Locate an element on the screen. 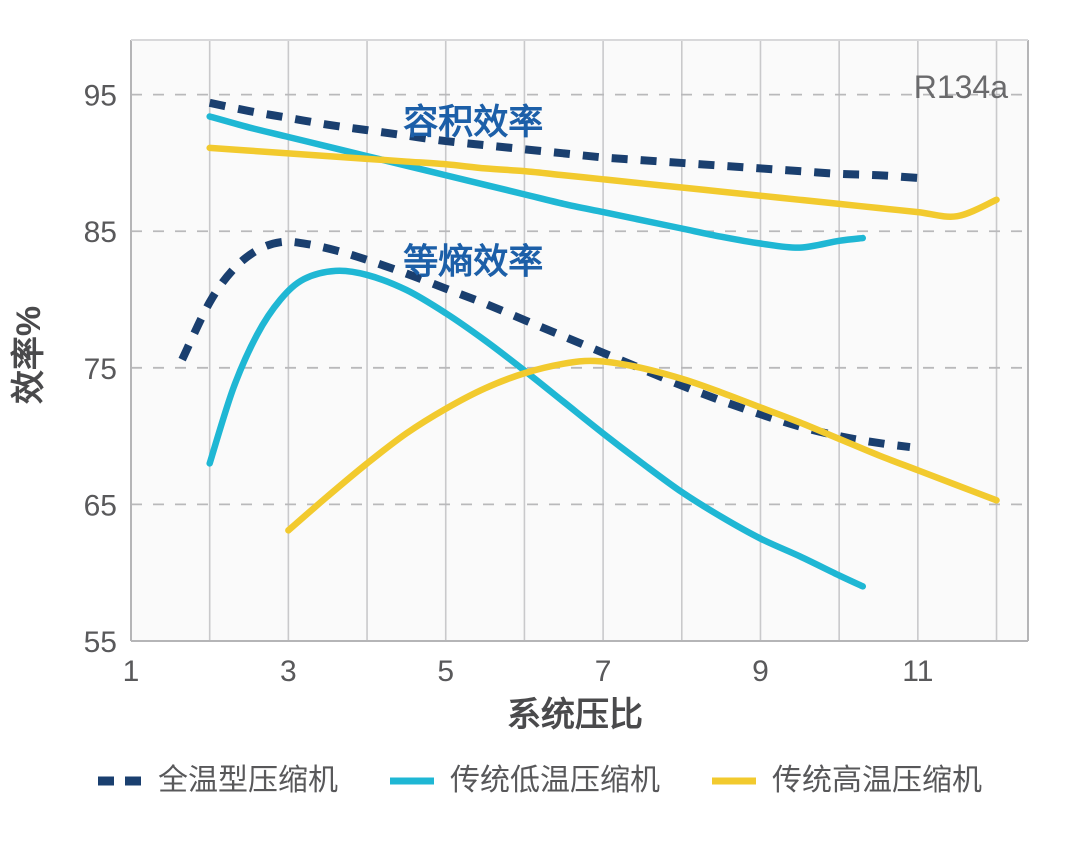 This screenshot has height=858, width=1080. x-tick-label: 9 is located at coordinates (760, 671).